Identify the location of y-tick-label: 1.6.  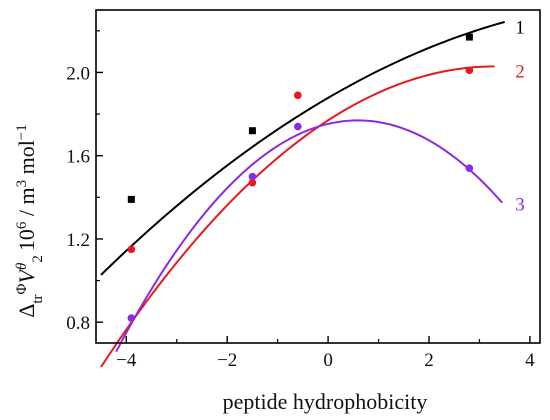
(78, 157).